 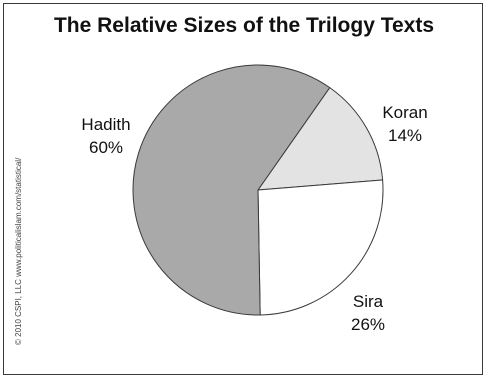 I want to click on slice-label-sira-name: Sira, so click(x=368, y=301).